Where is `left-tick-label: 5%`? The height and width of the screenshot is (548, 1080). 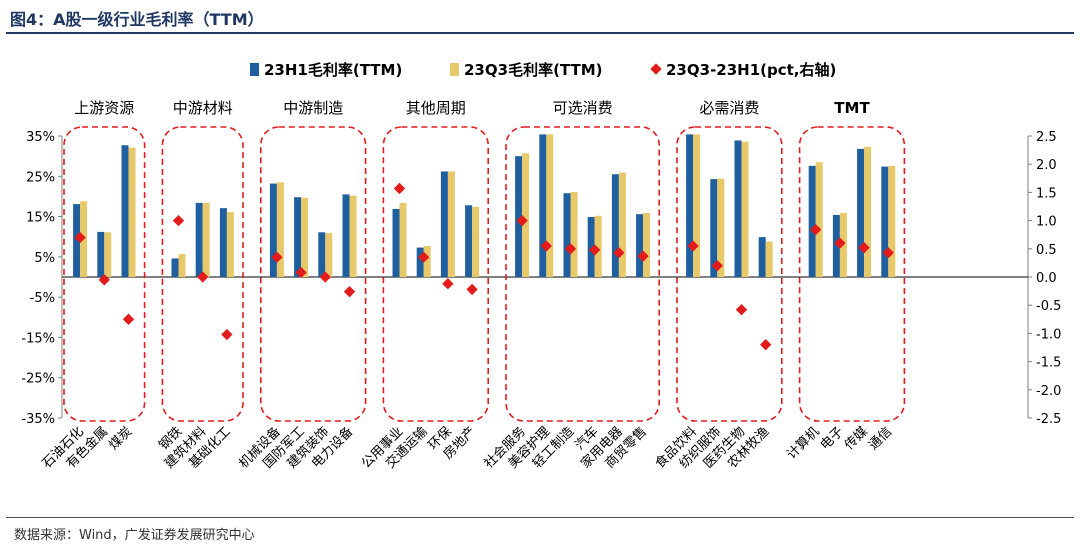
left-tick-label: 5% is located at coordinates (44, 258).